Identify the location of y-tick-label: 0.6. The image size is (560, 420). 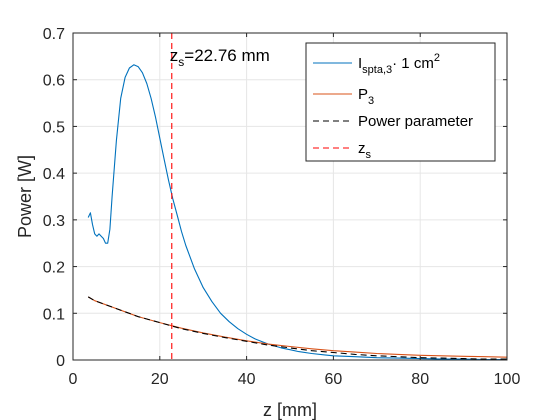
(54, 81).